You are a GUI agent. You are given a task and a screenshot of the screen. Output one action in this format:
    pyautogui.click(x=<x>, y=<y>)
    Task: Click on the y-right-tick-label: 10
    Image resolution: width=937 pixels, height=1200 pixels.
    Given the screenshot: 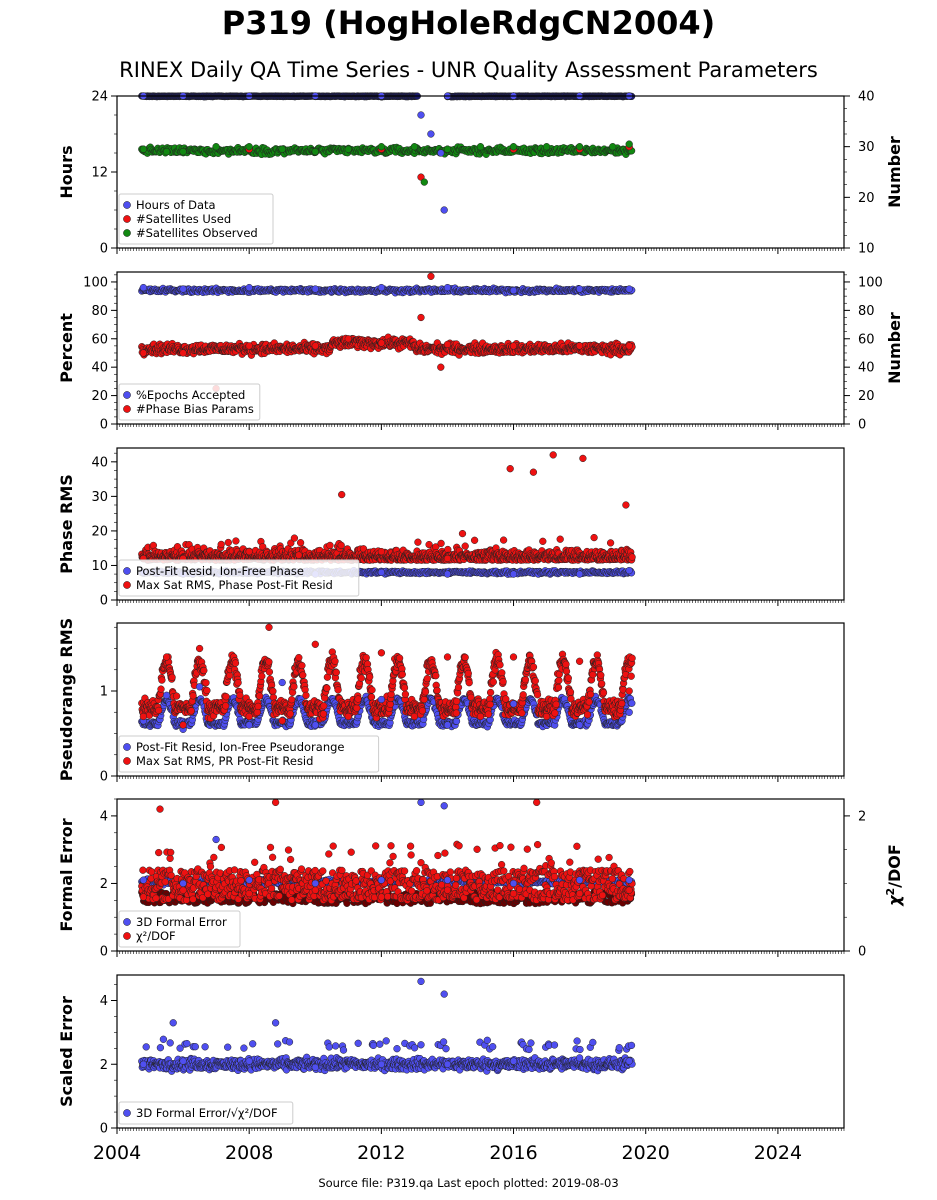 What is the action you would take?
    pyautogui.click(x=866, y=249)
    